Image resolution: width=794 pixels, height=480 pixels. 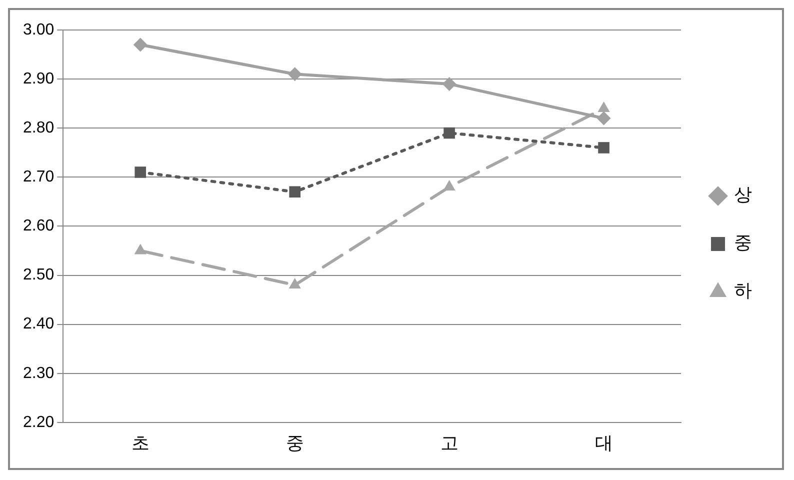 What do you see at coordinates (38, 324) in the screenshot?
I see `y-tick-label: 2.40` at bounding box center [38, 324].